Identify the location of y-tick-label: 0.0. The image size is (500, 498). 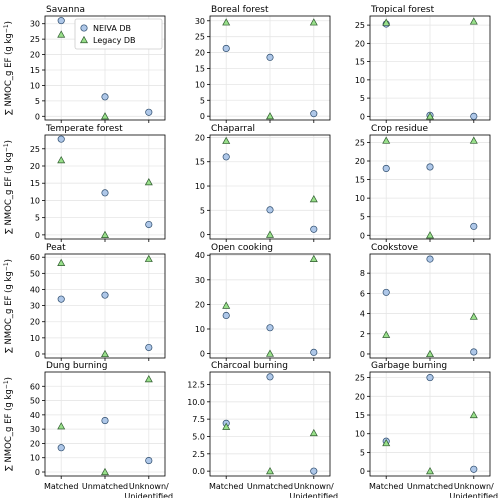
(198, 471).